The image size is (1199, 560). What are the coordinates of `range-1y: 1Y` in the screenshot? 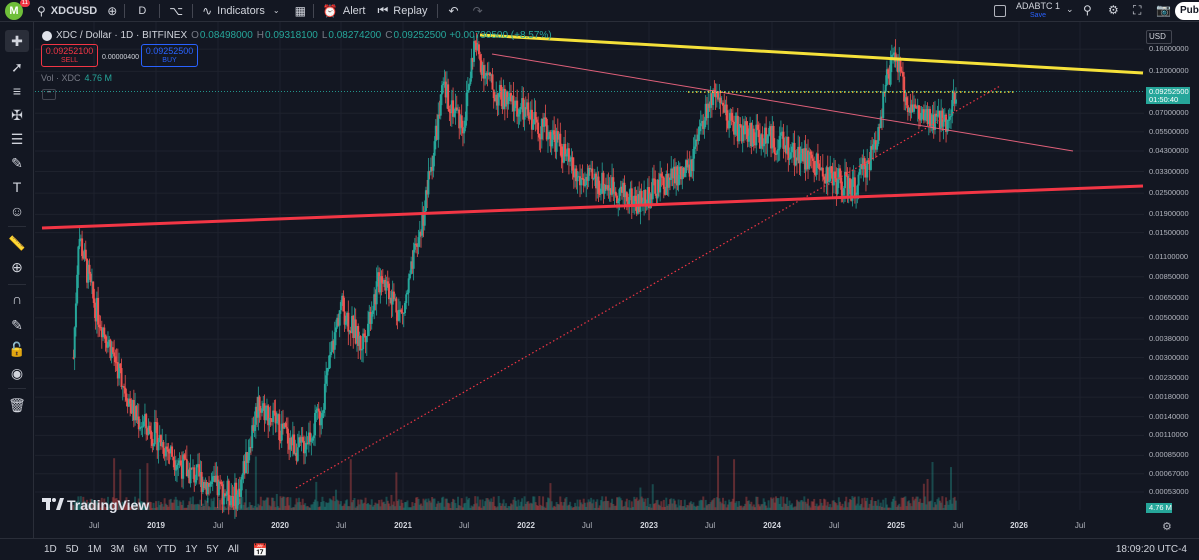 It's located at (191, 549).